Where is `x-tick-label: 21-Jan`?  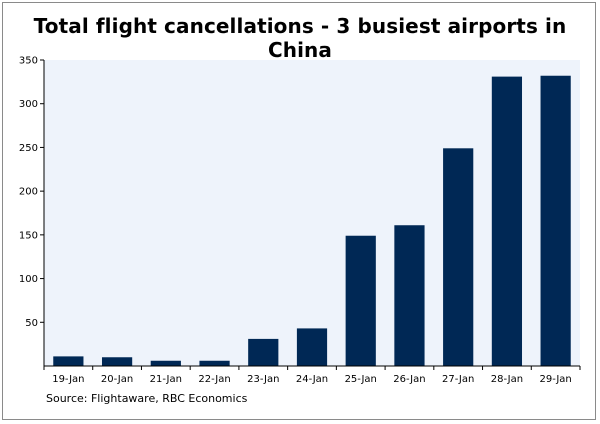
x-tick-label: 21-Jan is located at coordinates (166, 379).